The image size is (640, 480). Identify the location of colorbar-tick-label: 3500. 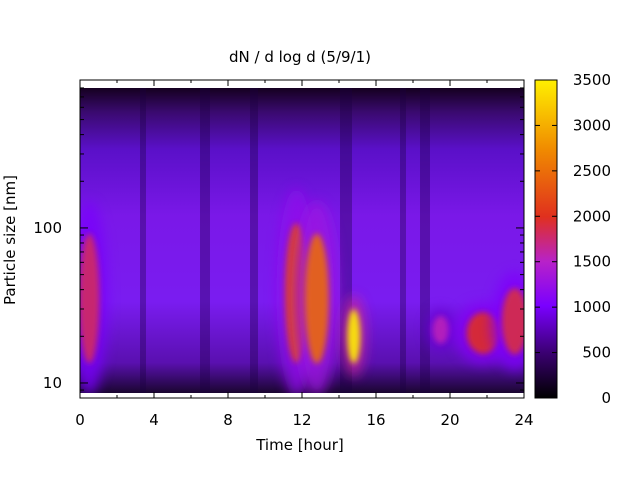
(592, 80).